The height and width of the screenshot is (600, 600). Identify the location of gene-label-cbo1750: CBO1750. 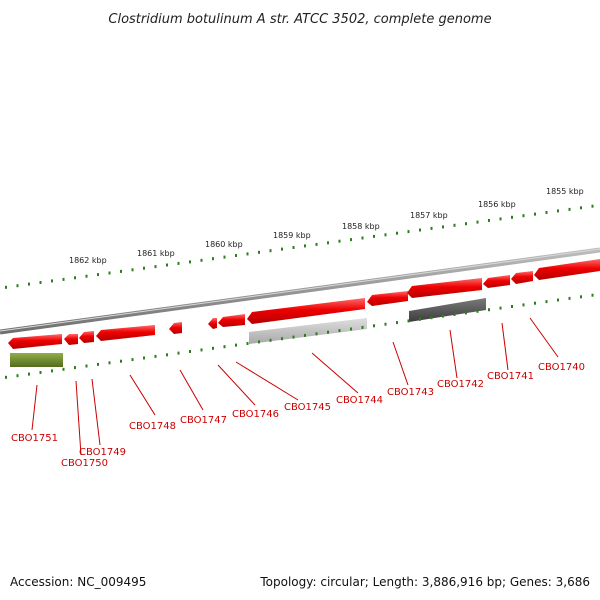
(84, 463).